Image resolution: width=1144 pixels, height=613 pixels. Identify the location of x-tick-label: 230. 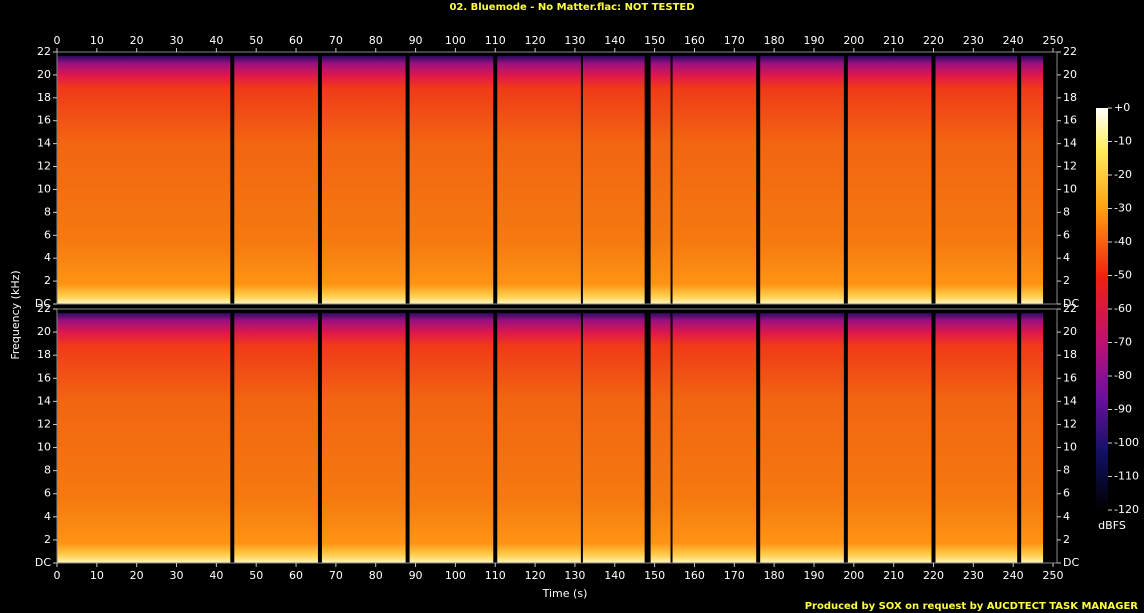
(973, 40).